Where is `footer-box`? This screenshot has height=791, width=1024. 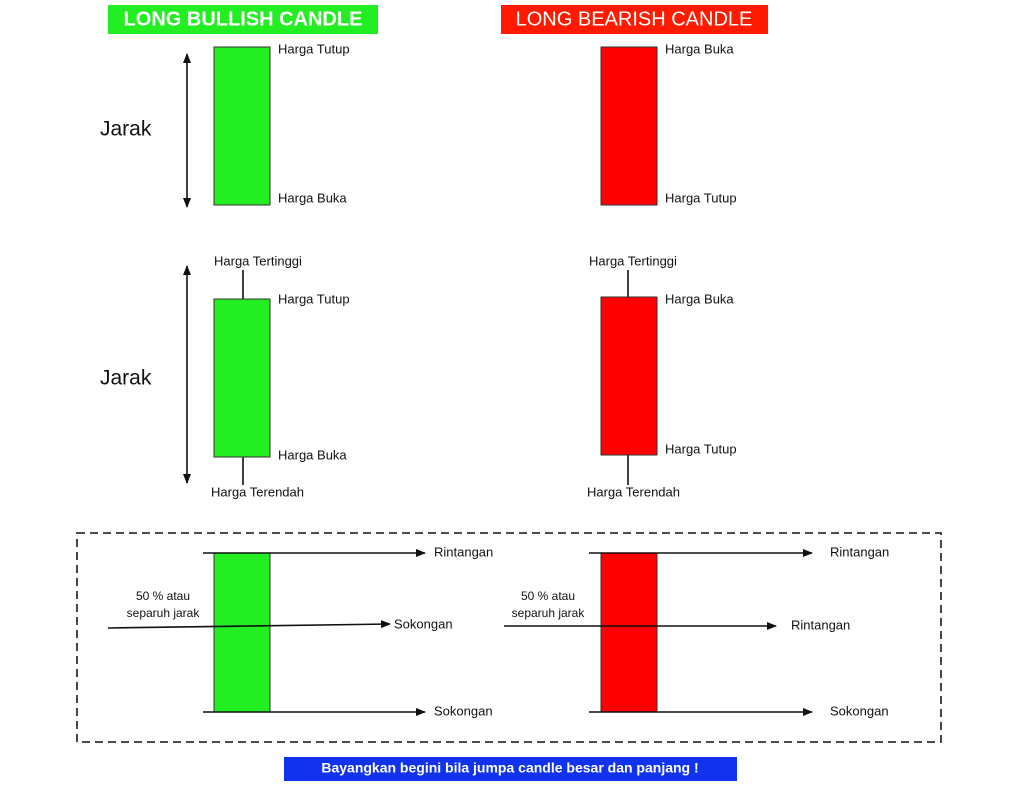
footer-box is located at coordinates (510, 769).